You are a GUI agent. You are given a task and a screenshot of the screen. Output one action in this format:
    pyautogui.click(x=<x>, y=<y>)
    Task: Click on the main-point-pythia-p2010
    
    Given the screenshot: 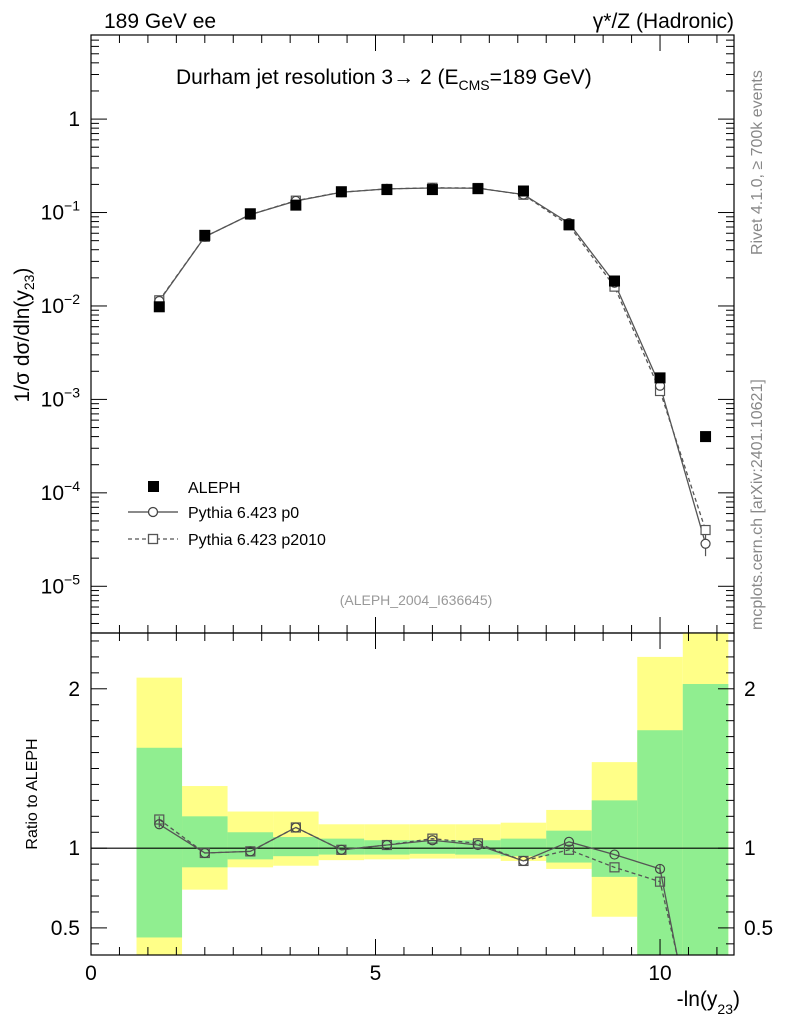 What is the action you would take?
    pyautogui.click(x=705, y=530)
    